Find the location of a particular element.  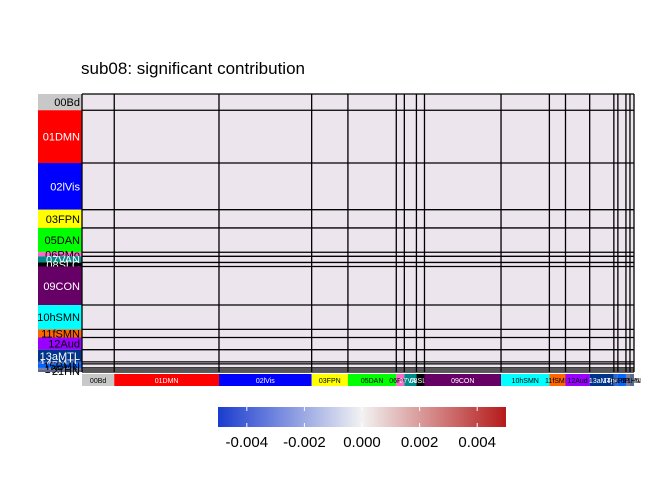

row-label-02lVis: 02lVis is located at coordinates (65, 187).